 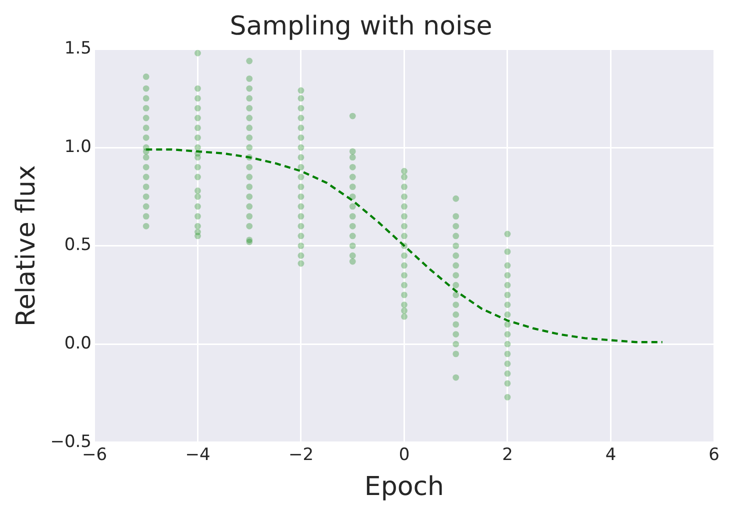 What do you see at coordinates (507, 455) in the screenshot?
I see `x-tick-label: 2` at bounding box center [507, 455].